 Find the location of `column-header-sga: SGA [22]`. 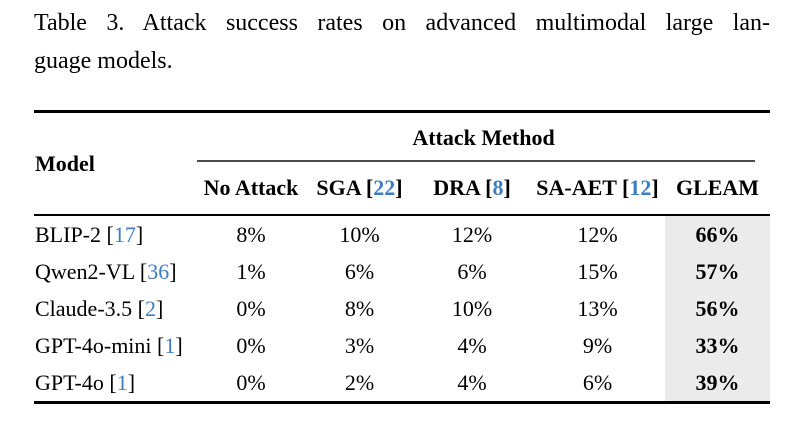

column-header-sga: SGA [22] is located at coordinates (359, 189).